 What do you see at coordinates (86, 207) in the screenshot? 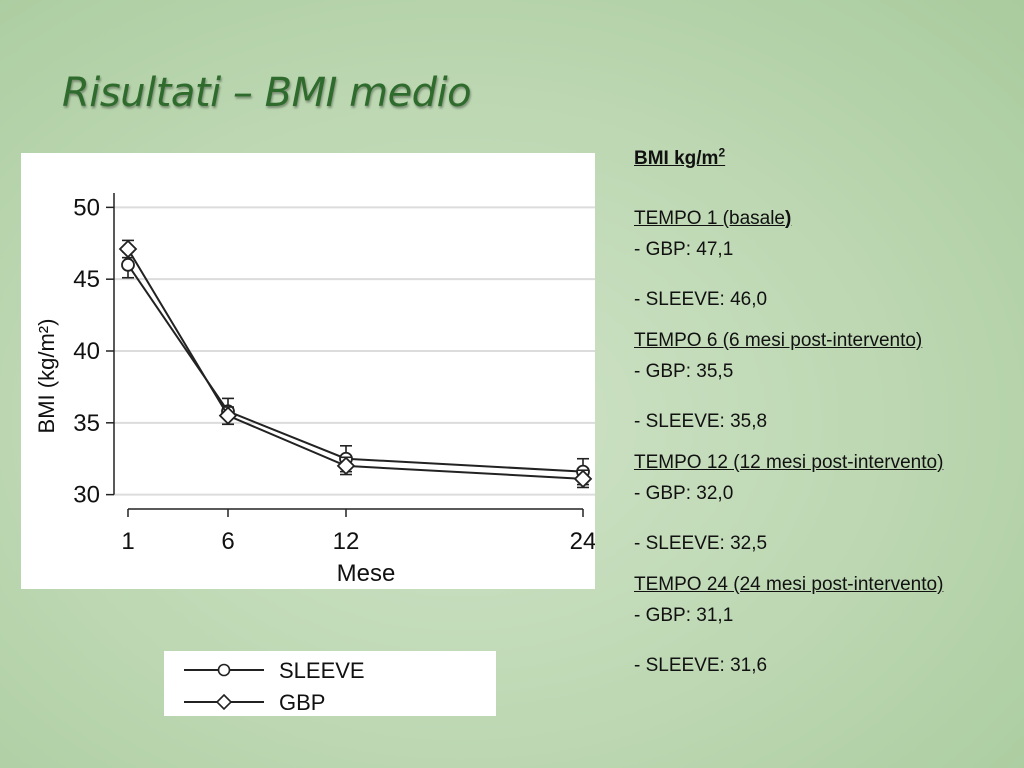
I see `y-tick-label: 50` at bounding box center [86, 207].